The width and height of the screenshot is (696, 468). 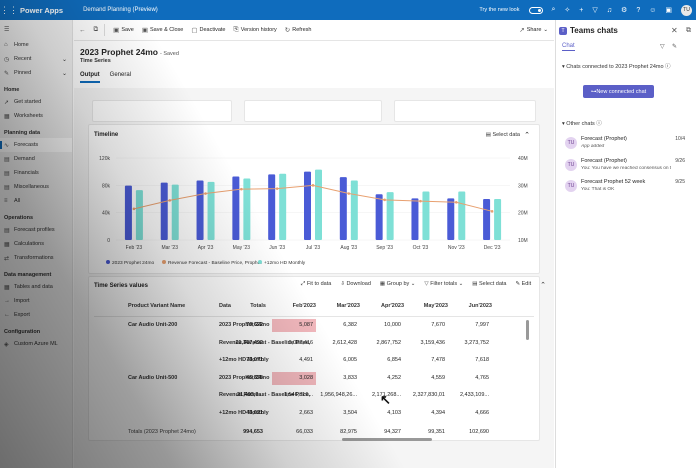 I want to click on close-icon: ✕, so click(x=674, y=30).